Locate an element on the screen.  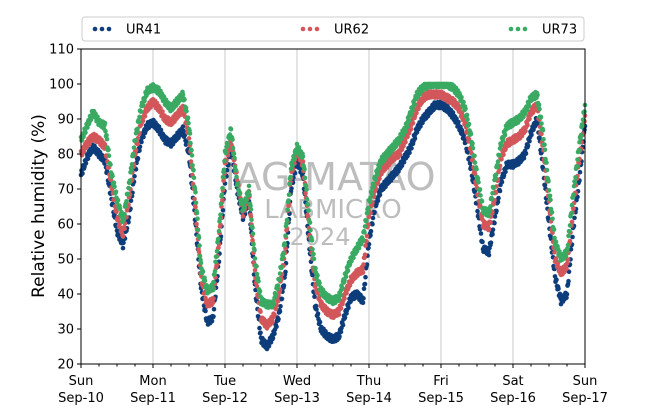
y-tick-label: 40 is located at coordinates (65, 295).